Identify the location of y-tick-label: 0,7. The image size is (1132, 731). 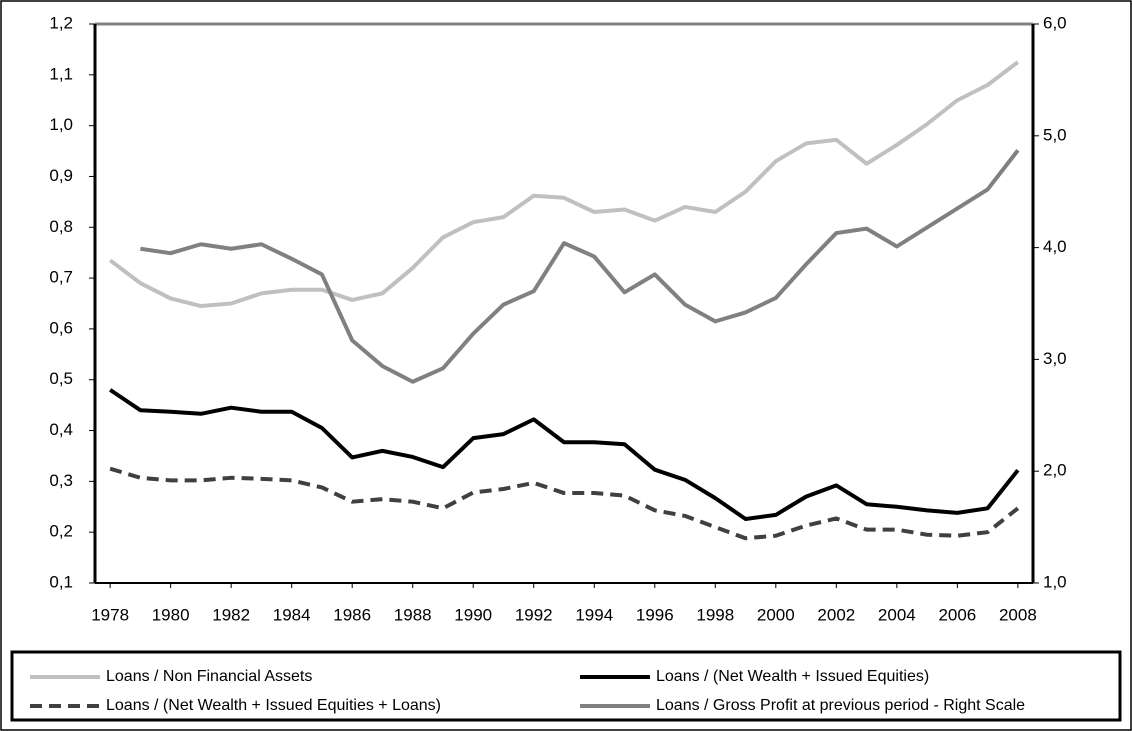
(61, 277).